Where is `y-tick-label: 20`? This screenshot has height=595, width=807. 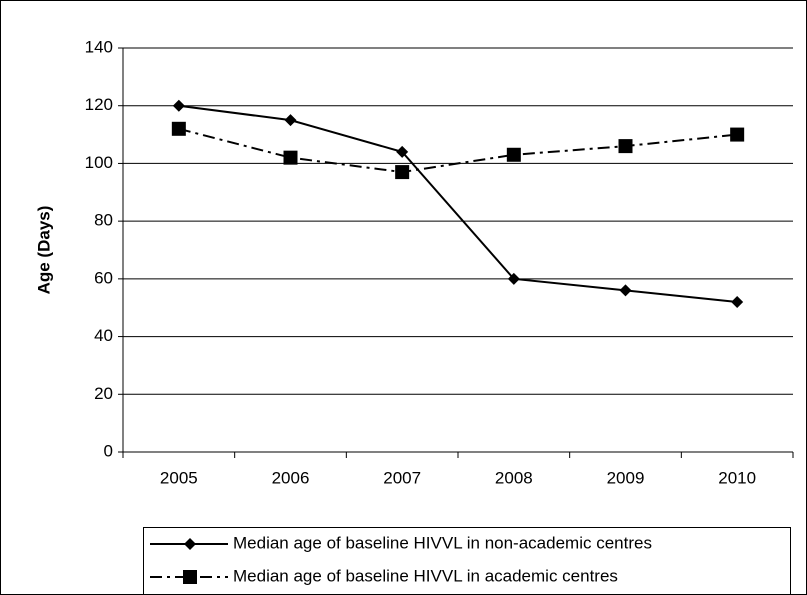
y-tick-label: 20 is located at coordinates (103, 393).